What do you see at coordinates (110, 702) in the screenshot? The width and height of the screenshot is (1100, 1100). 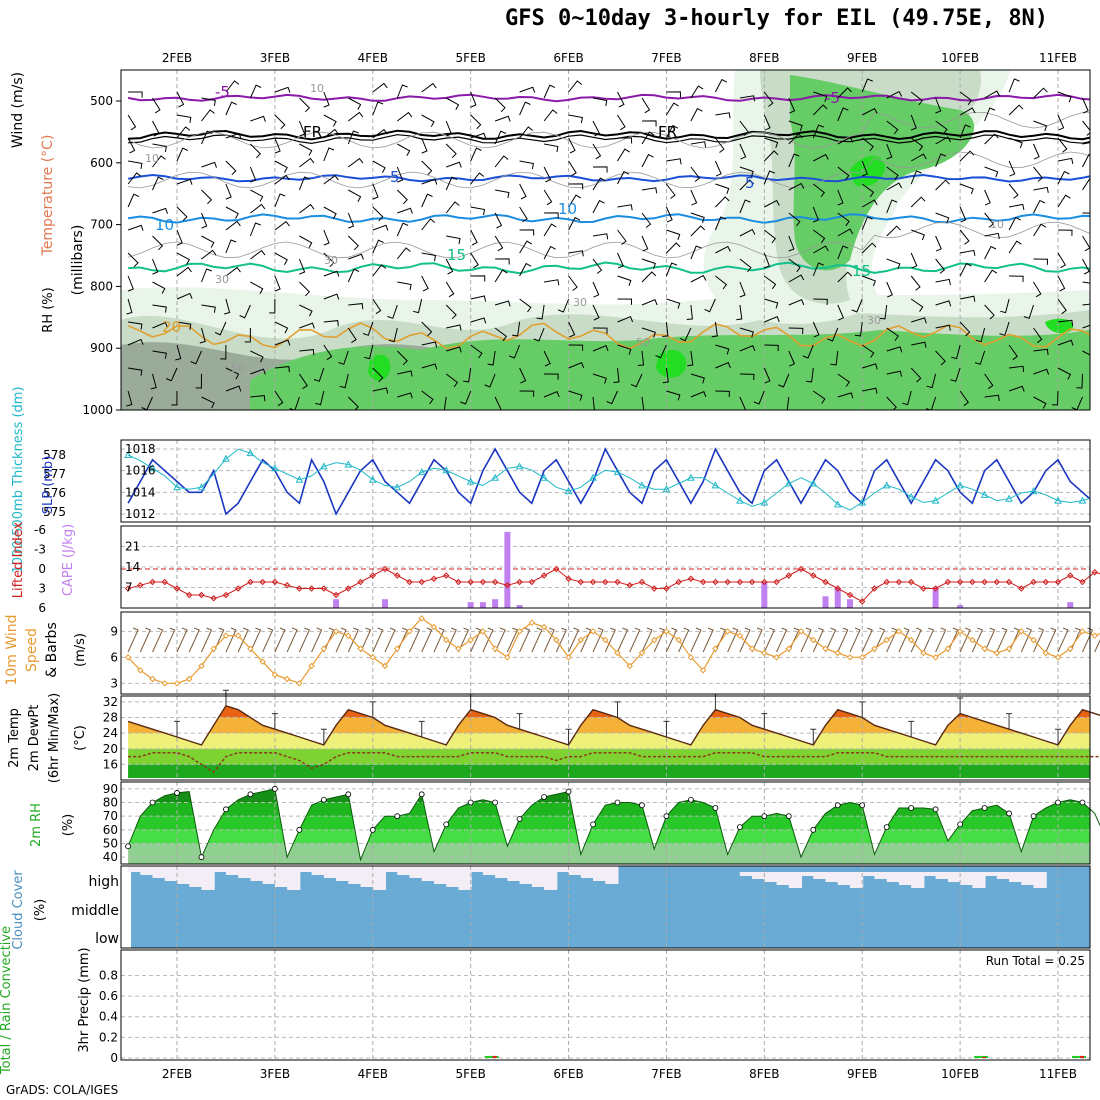 I see `temp2m-tick-label: 32` at bounding box center [110, 702].